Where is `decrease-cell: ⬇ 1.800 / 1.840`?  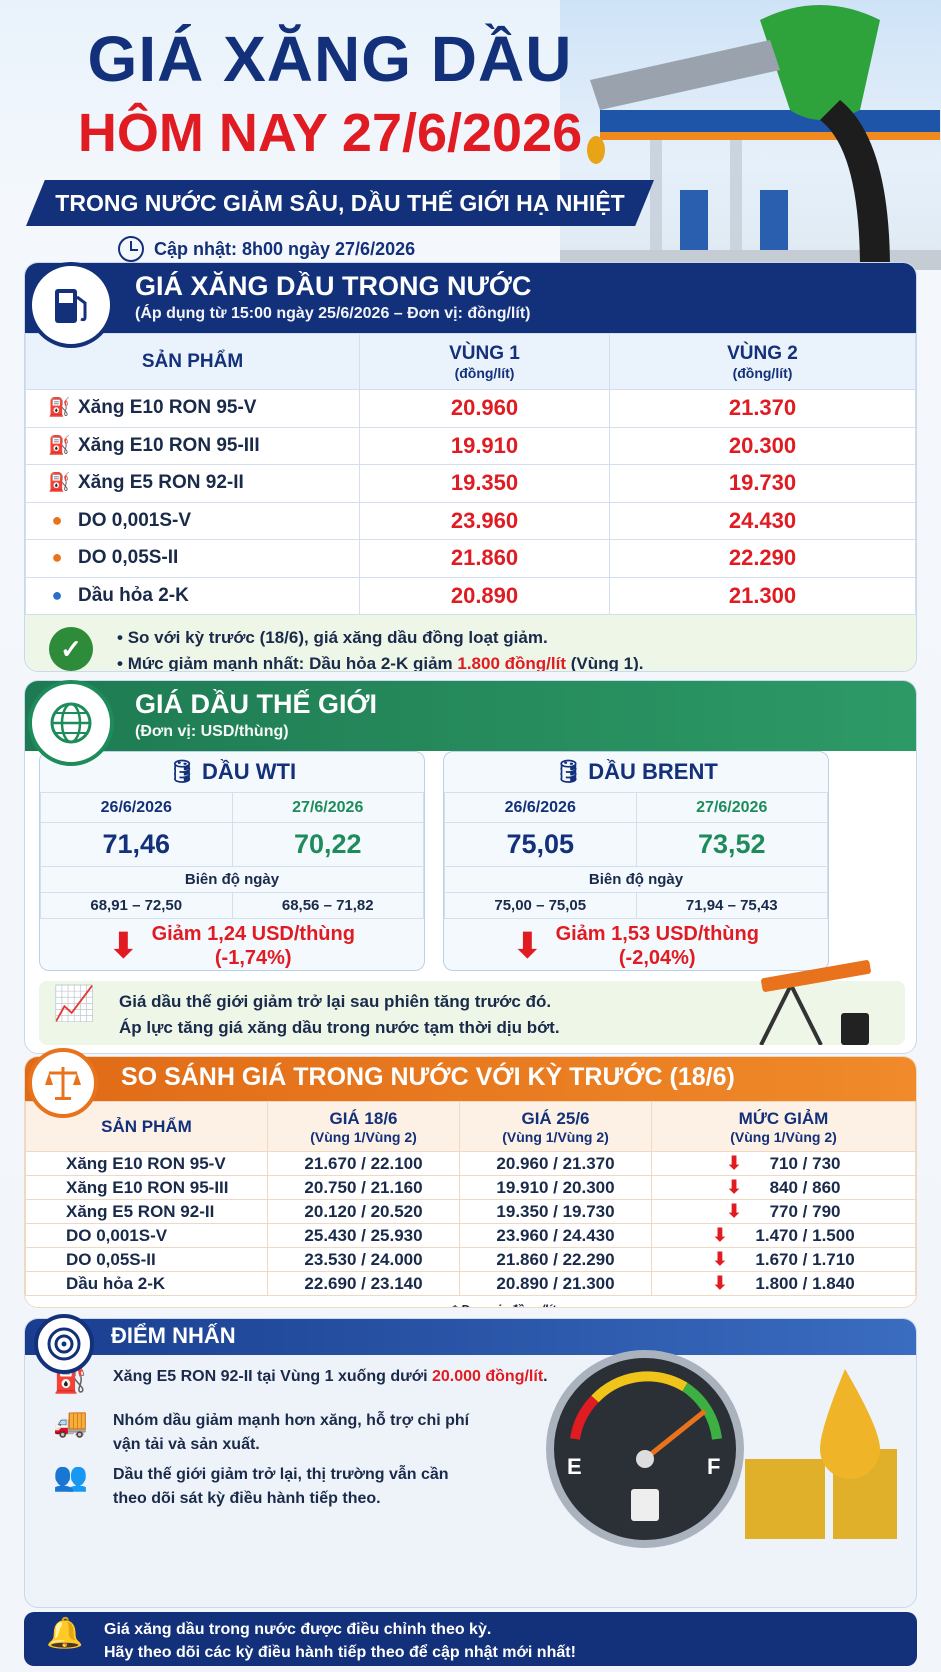
decrease-cell: ⬇ 1.800 / 1.840 is located at coordinates (783, 1283).